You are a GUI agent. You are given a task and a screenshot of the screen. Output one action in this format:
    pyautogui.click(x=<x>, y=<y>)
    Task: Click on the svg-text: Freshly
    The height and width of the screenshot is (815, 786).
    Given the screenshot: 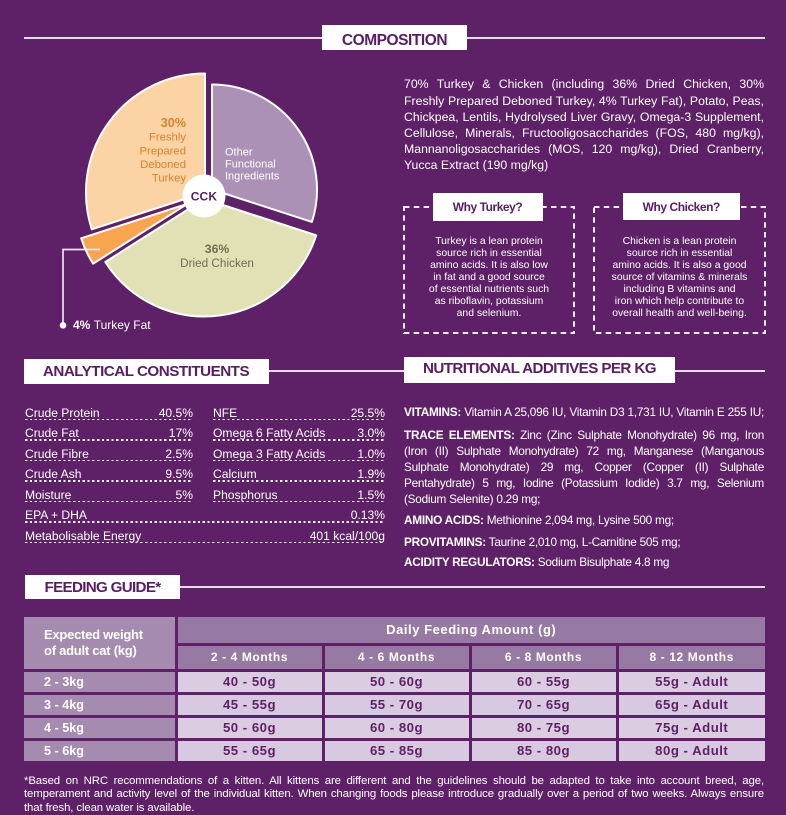 What is the action you would take?
    pyautogui.click(x=167, y=138)
    